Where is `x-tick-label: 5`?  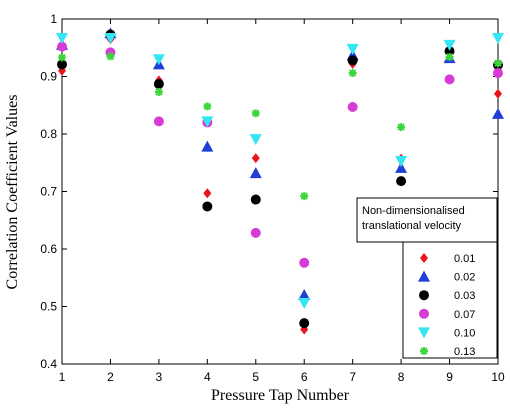
x-tick-label: 5 is located at coordinates (255, 377).